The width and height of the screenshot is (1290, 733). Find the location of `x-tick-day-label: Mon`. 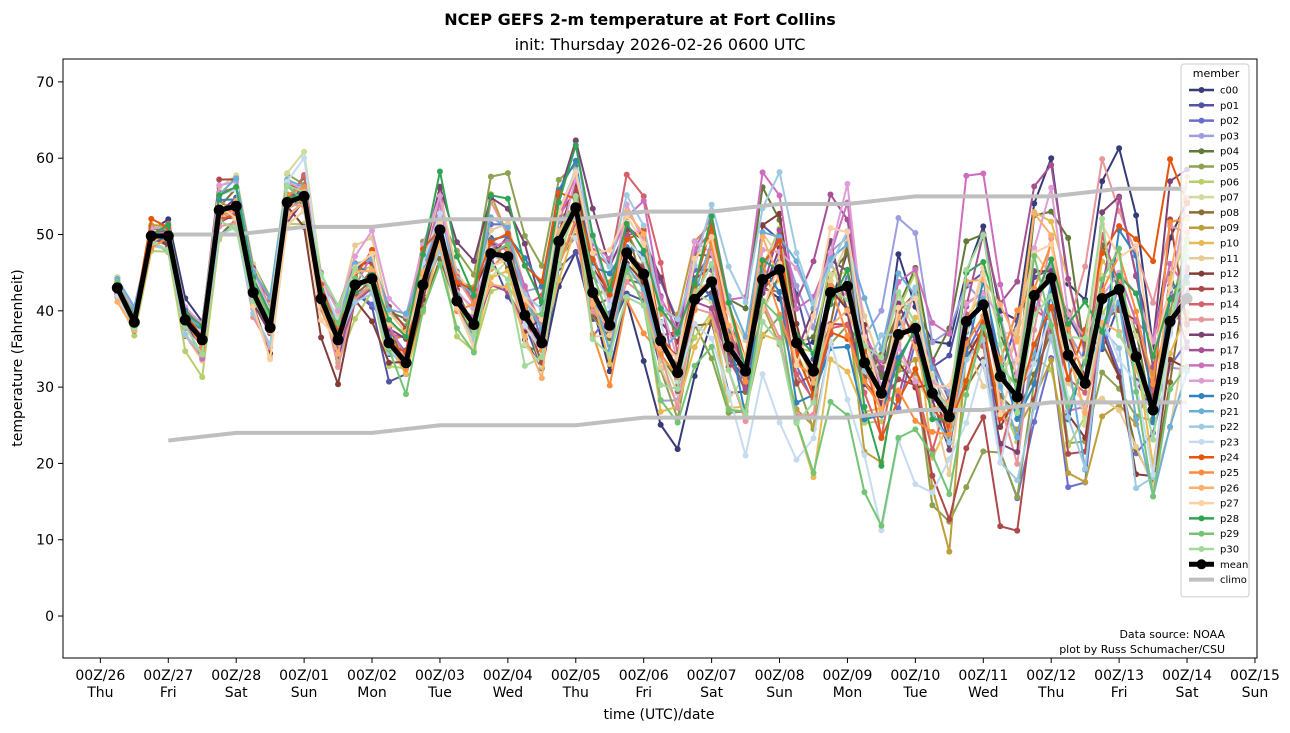

x-tick-day-label: Mon is located at coordinates (848, 693).